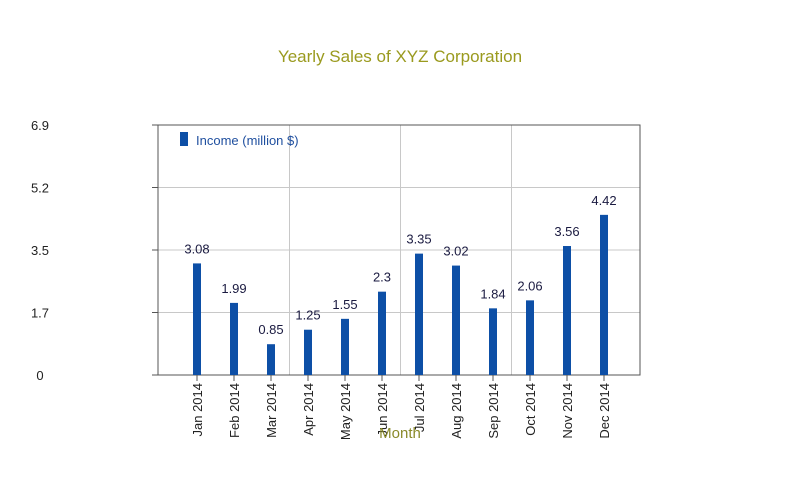 This screenshot has height=500, width=800. What do you see at coordinates (184, 139) in the screenshot?
I see `legend-swatch` at bounding box center [184, 139].